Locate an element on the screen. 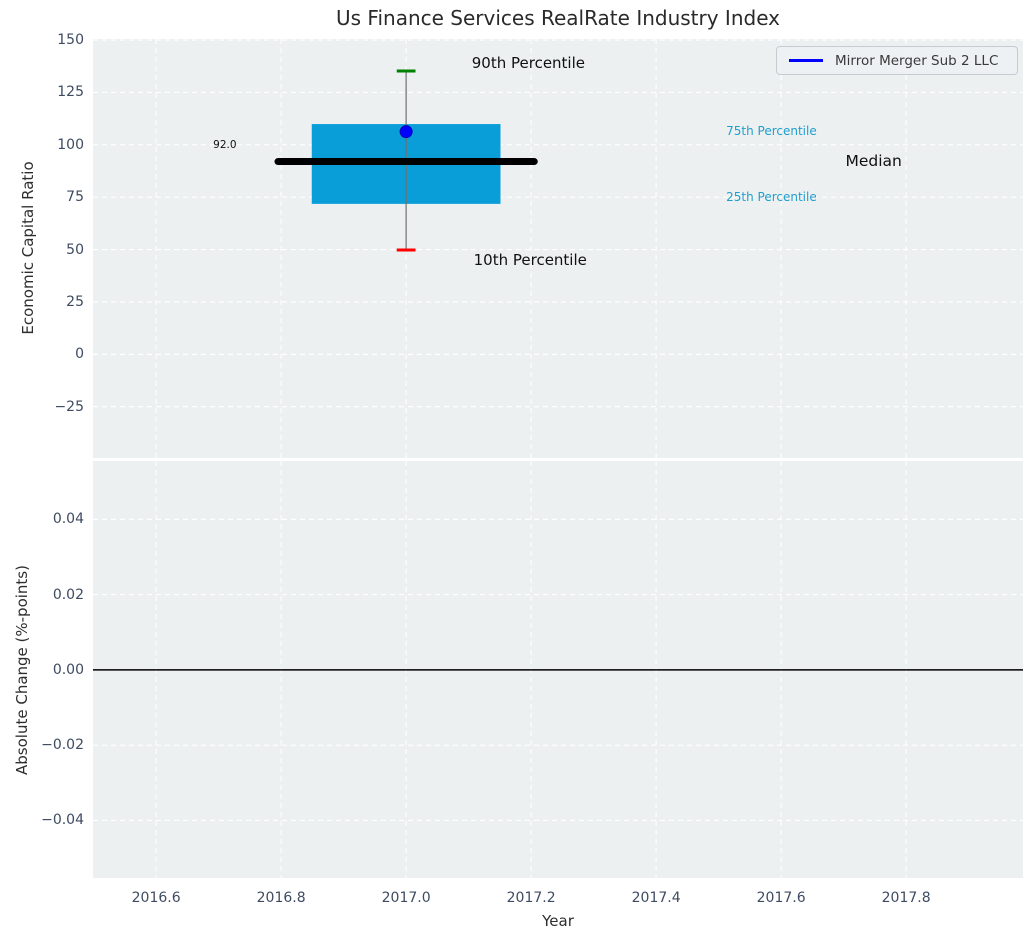  x-tick-label: 2017.2 is located at coordinates (531, 898).